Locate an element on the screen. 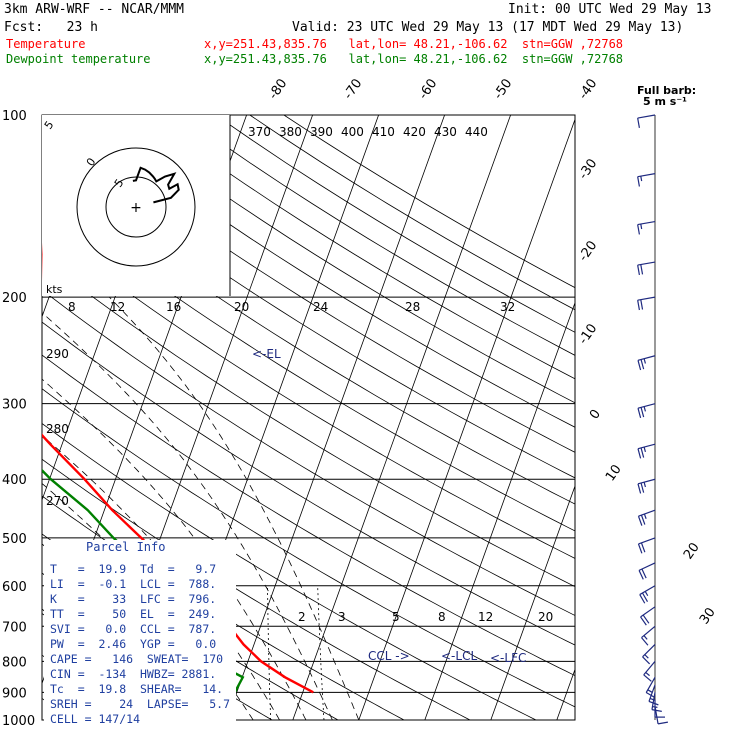  theta-tick-label: 290 is located at coordinates (57, 354).